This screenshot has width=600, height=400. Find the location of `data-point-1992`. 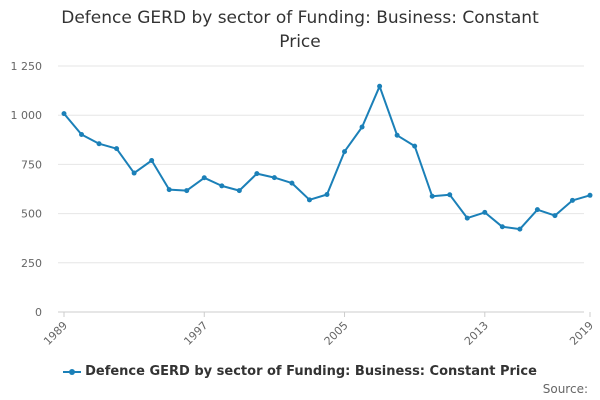

data-point-1992 is located at coordinates (117, 149).